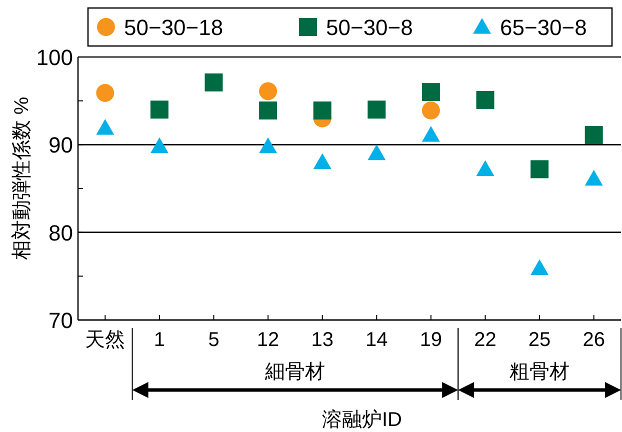 The height and width of the screenshot is (432, 622). I want to click on x-tick-label: 19, so click(431, 340).